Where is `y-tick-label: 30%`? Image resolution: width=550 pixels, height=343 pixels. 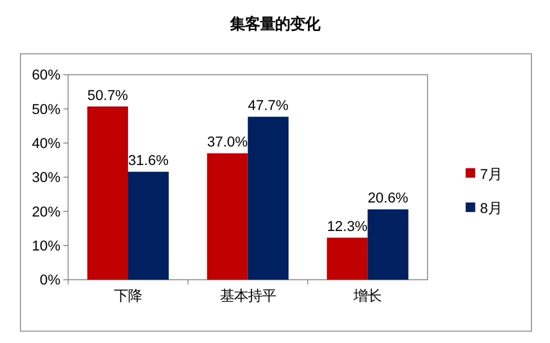
y-tick-label: 30% is located at coordinates (46, 178).